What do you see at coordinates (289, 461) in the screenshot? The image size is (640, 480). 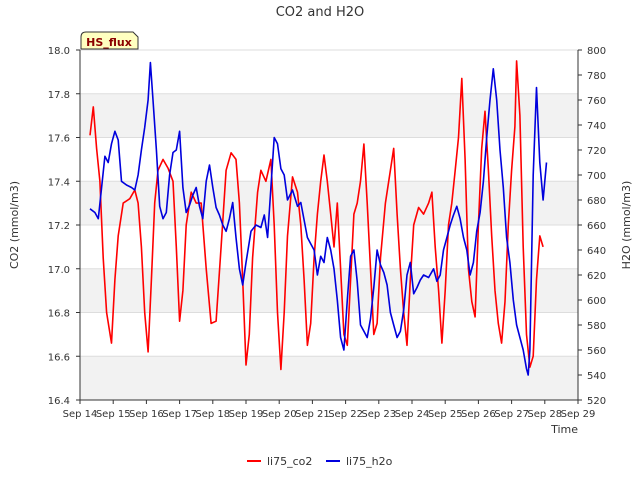 I see `legend-label-co2: li75_co2` at bounding box center [289, 461].